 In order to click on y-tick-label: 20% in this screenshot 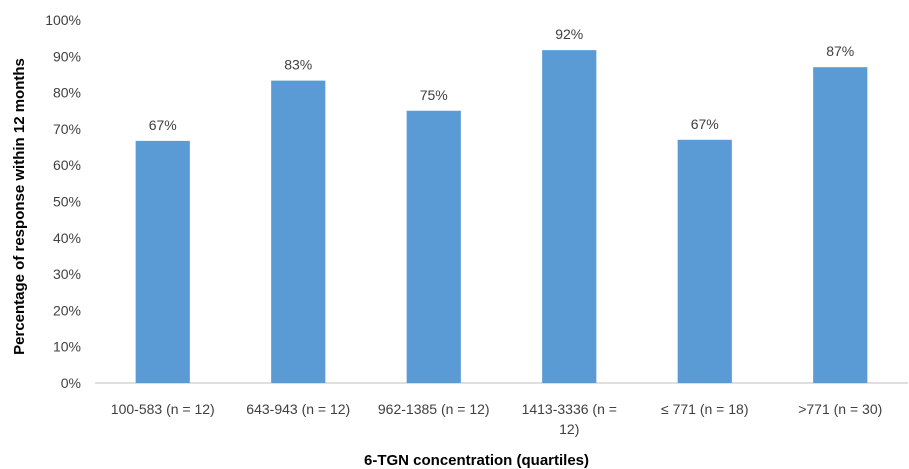, I will do `click(67, 310)`.